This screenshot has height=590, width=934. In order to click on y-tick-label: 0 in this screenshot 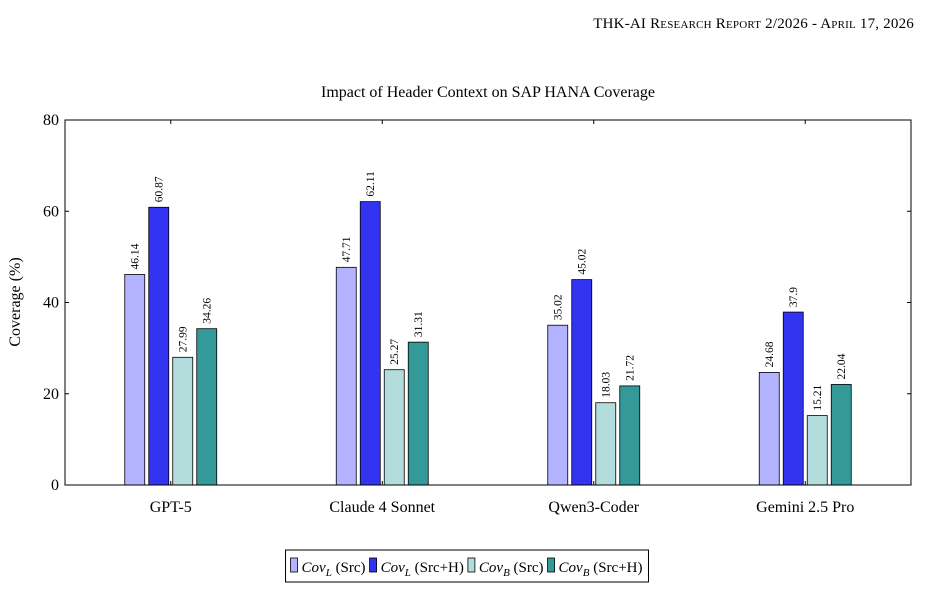, I will do `click(55, 485)`.